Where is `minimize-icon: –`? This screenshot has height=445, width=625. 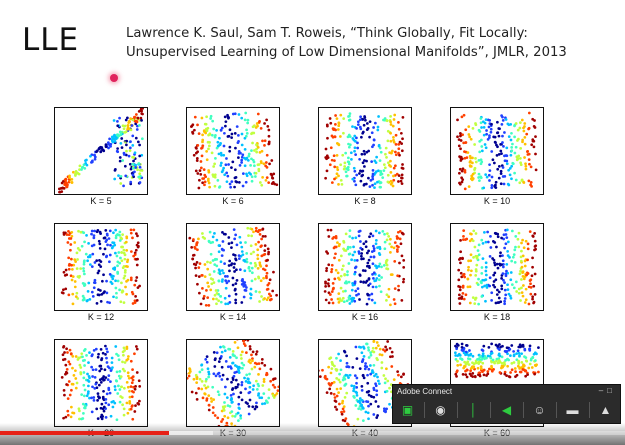 minimize-icon: – is located at coordinates (603, 390).